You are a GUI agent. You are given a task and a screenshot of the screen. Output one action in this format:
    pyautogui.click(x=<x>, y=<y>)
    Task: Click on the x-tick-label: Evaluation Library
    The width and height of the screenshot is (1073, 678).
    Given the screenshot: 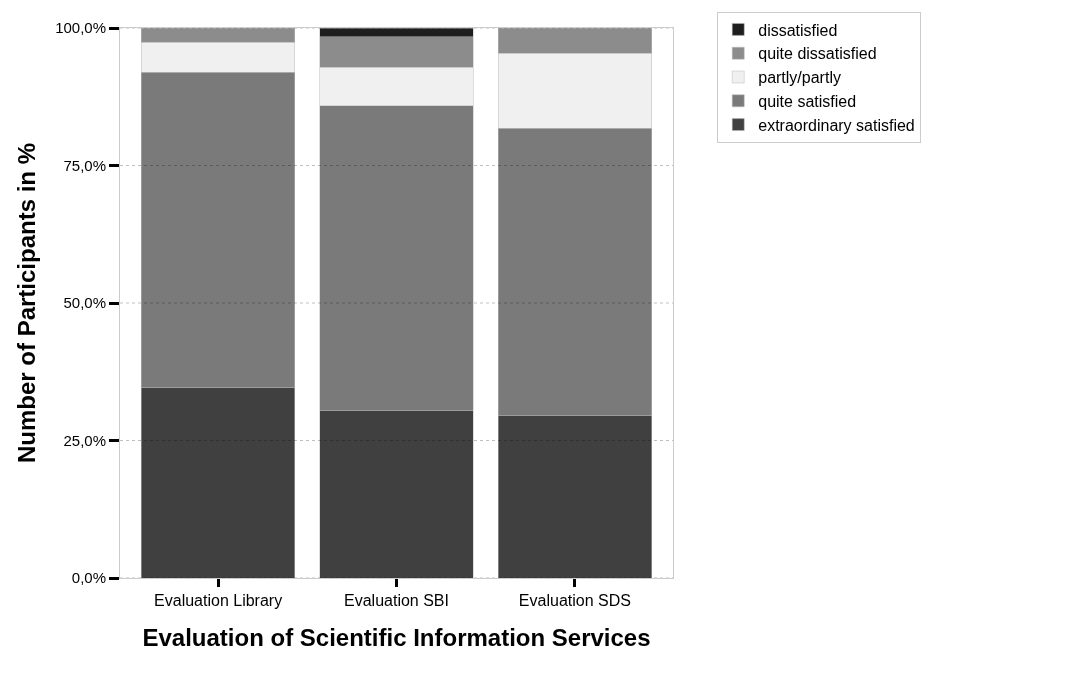 What is the action you would take?
    pyautogui.click(x=218, y=601)
    